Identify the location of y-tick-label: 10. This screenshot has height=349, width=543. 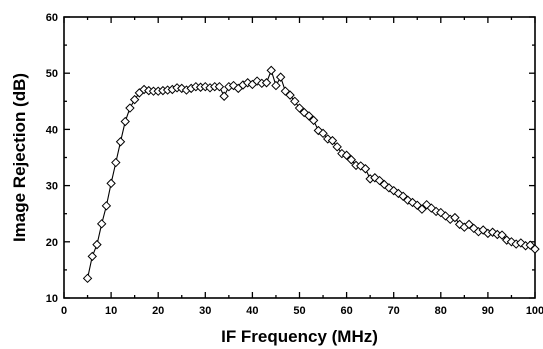
(52, 299).